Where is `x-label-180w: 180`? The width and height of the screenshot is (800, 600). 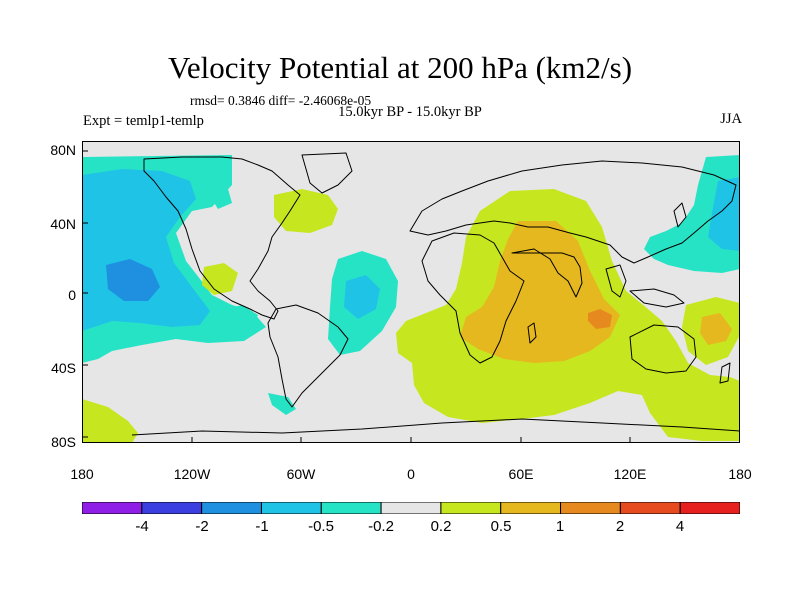
x-label-180w: 180 is located at coordinates (82, 474).